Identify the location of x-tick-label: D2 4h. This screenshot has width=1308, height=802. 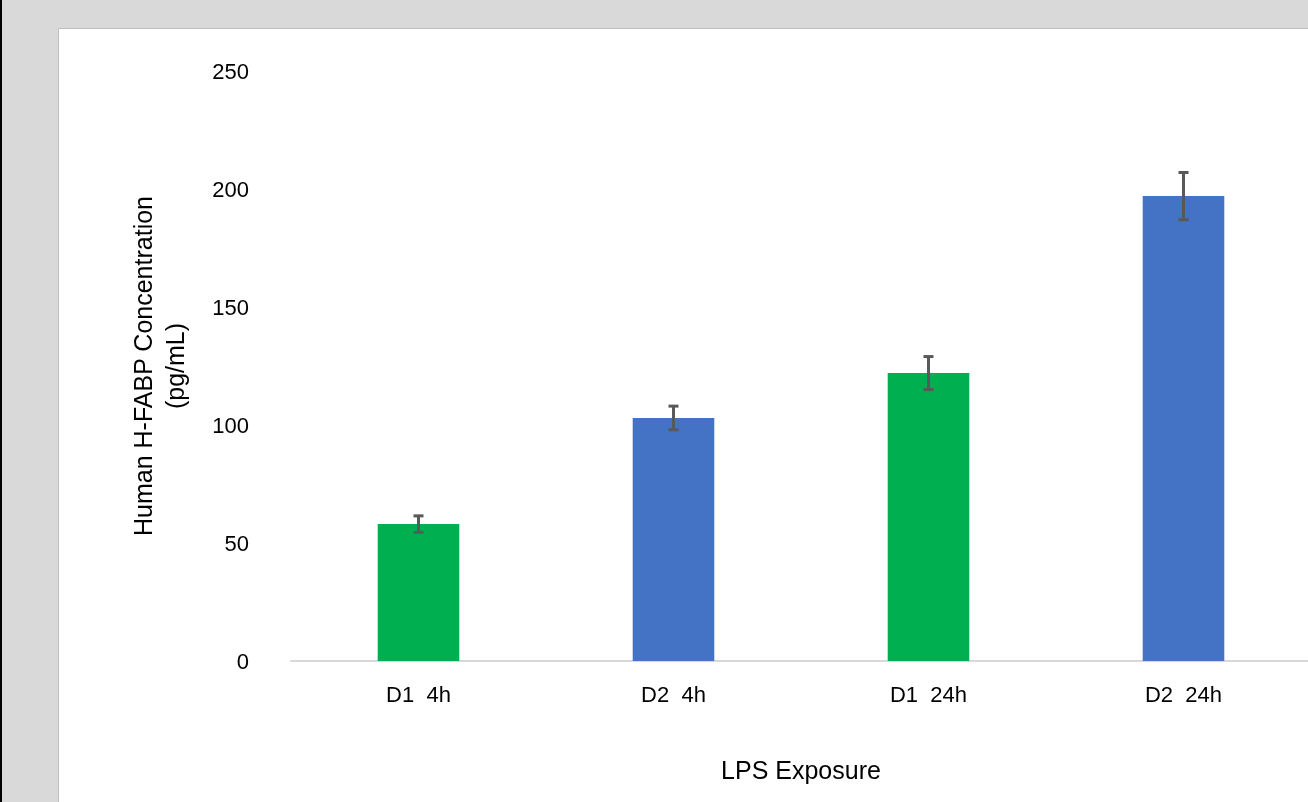
(673, 694).